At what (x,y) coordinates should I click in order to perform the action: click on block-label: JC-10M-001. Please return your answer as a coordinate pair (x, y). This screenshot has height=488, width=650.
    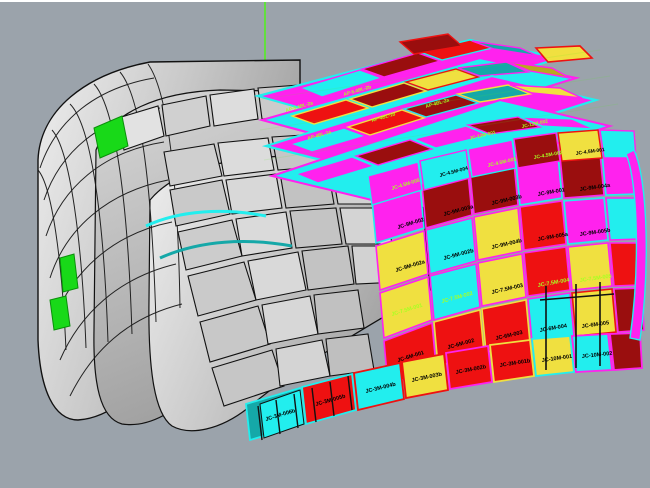
    Looking at the image, I should click on (556, 359).